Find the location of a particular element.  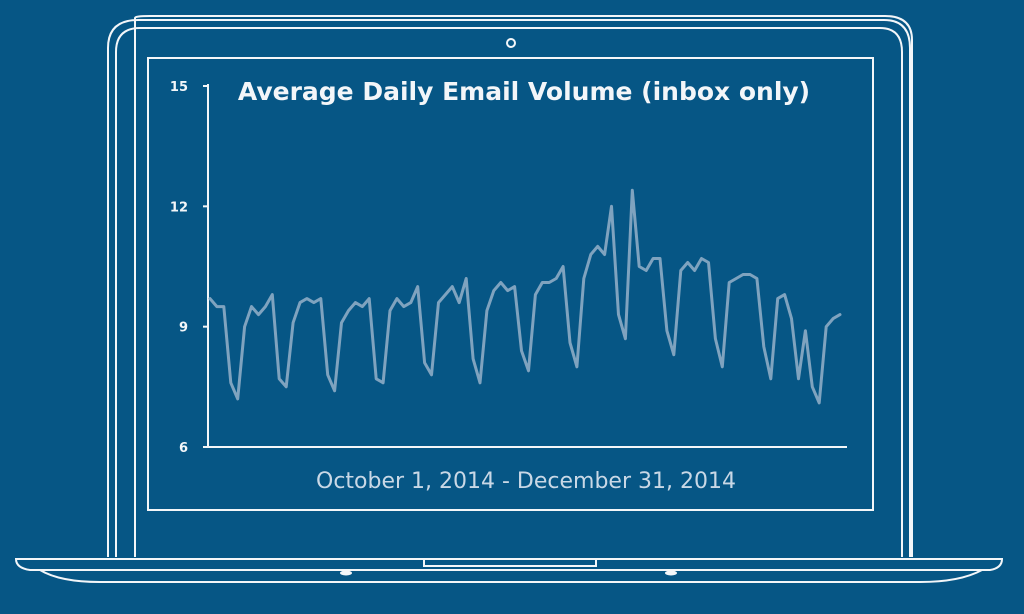

laptop-foot-left is located at coordinates (346, 573).